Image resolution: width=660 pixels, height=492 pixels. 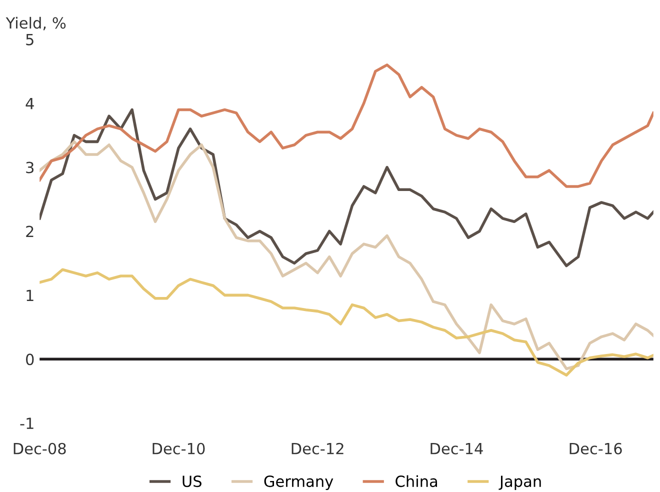 I want to click on y-tick-label: 5, so click(x=30, y=40).